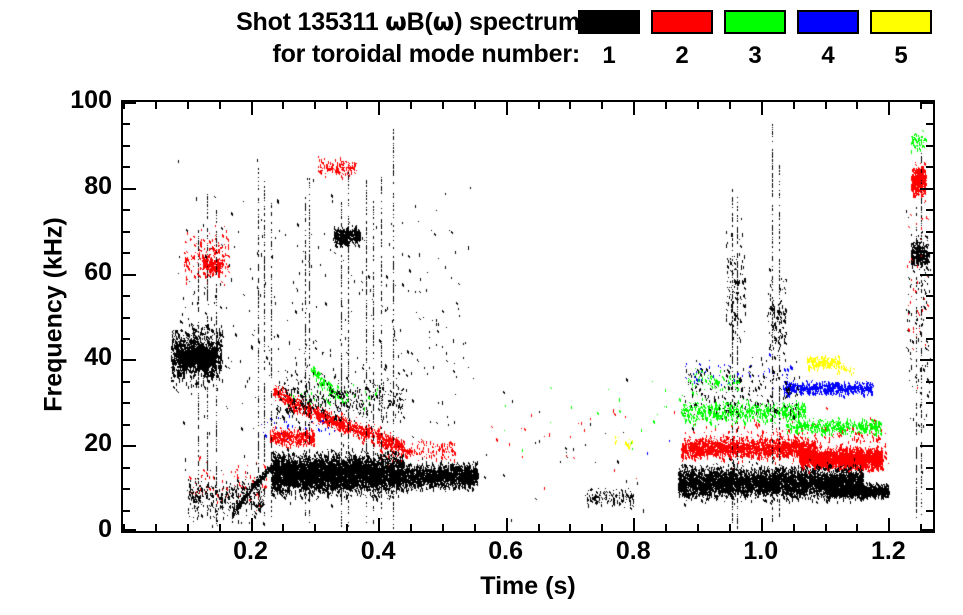 The width and height of the screenshot is (963, 615). I want to click on title-line-2: for toroidal mode number:, so click(426, 54).